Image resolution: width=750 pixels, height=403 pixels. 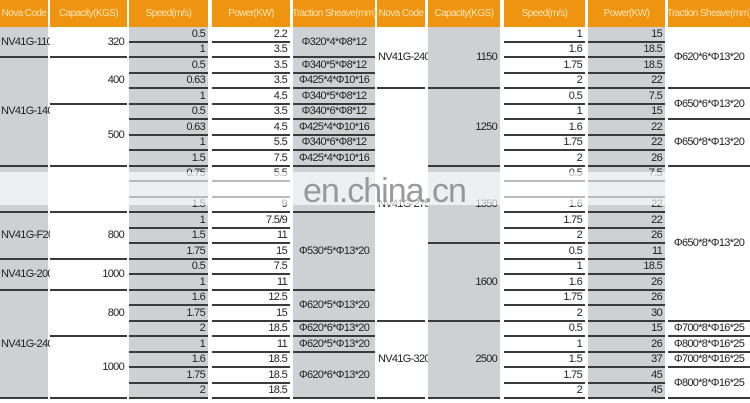 I want to click on header-nova-code: Nova Code, so click(x=401, y=13).